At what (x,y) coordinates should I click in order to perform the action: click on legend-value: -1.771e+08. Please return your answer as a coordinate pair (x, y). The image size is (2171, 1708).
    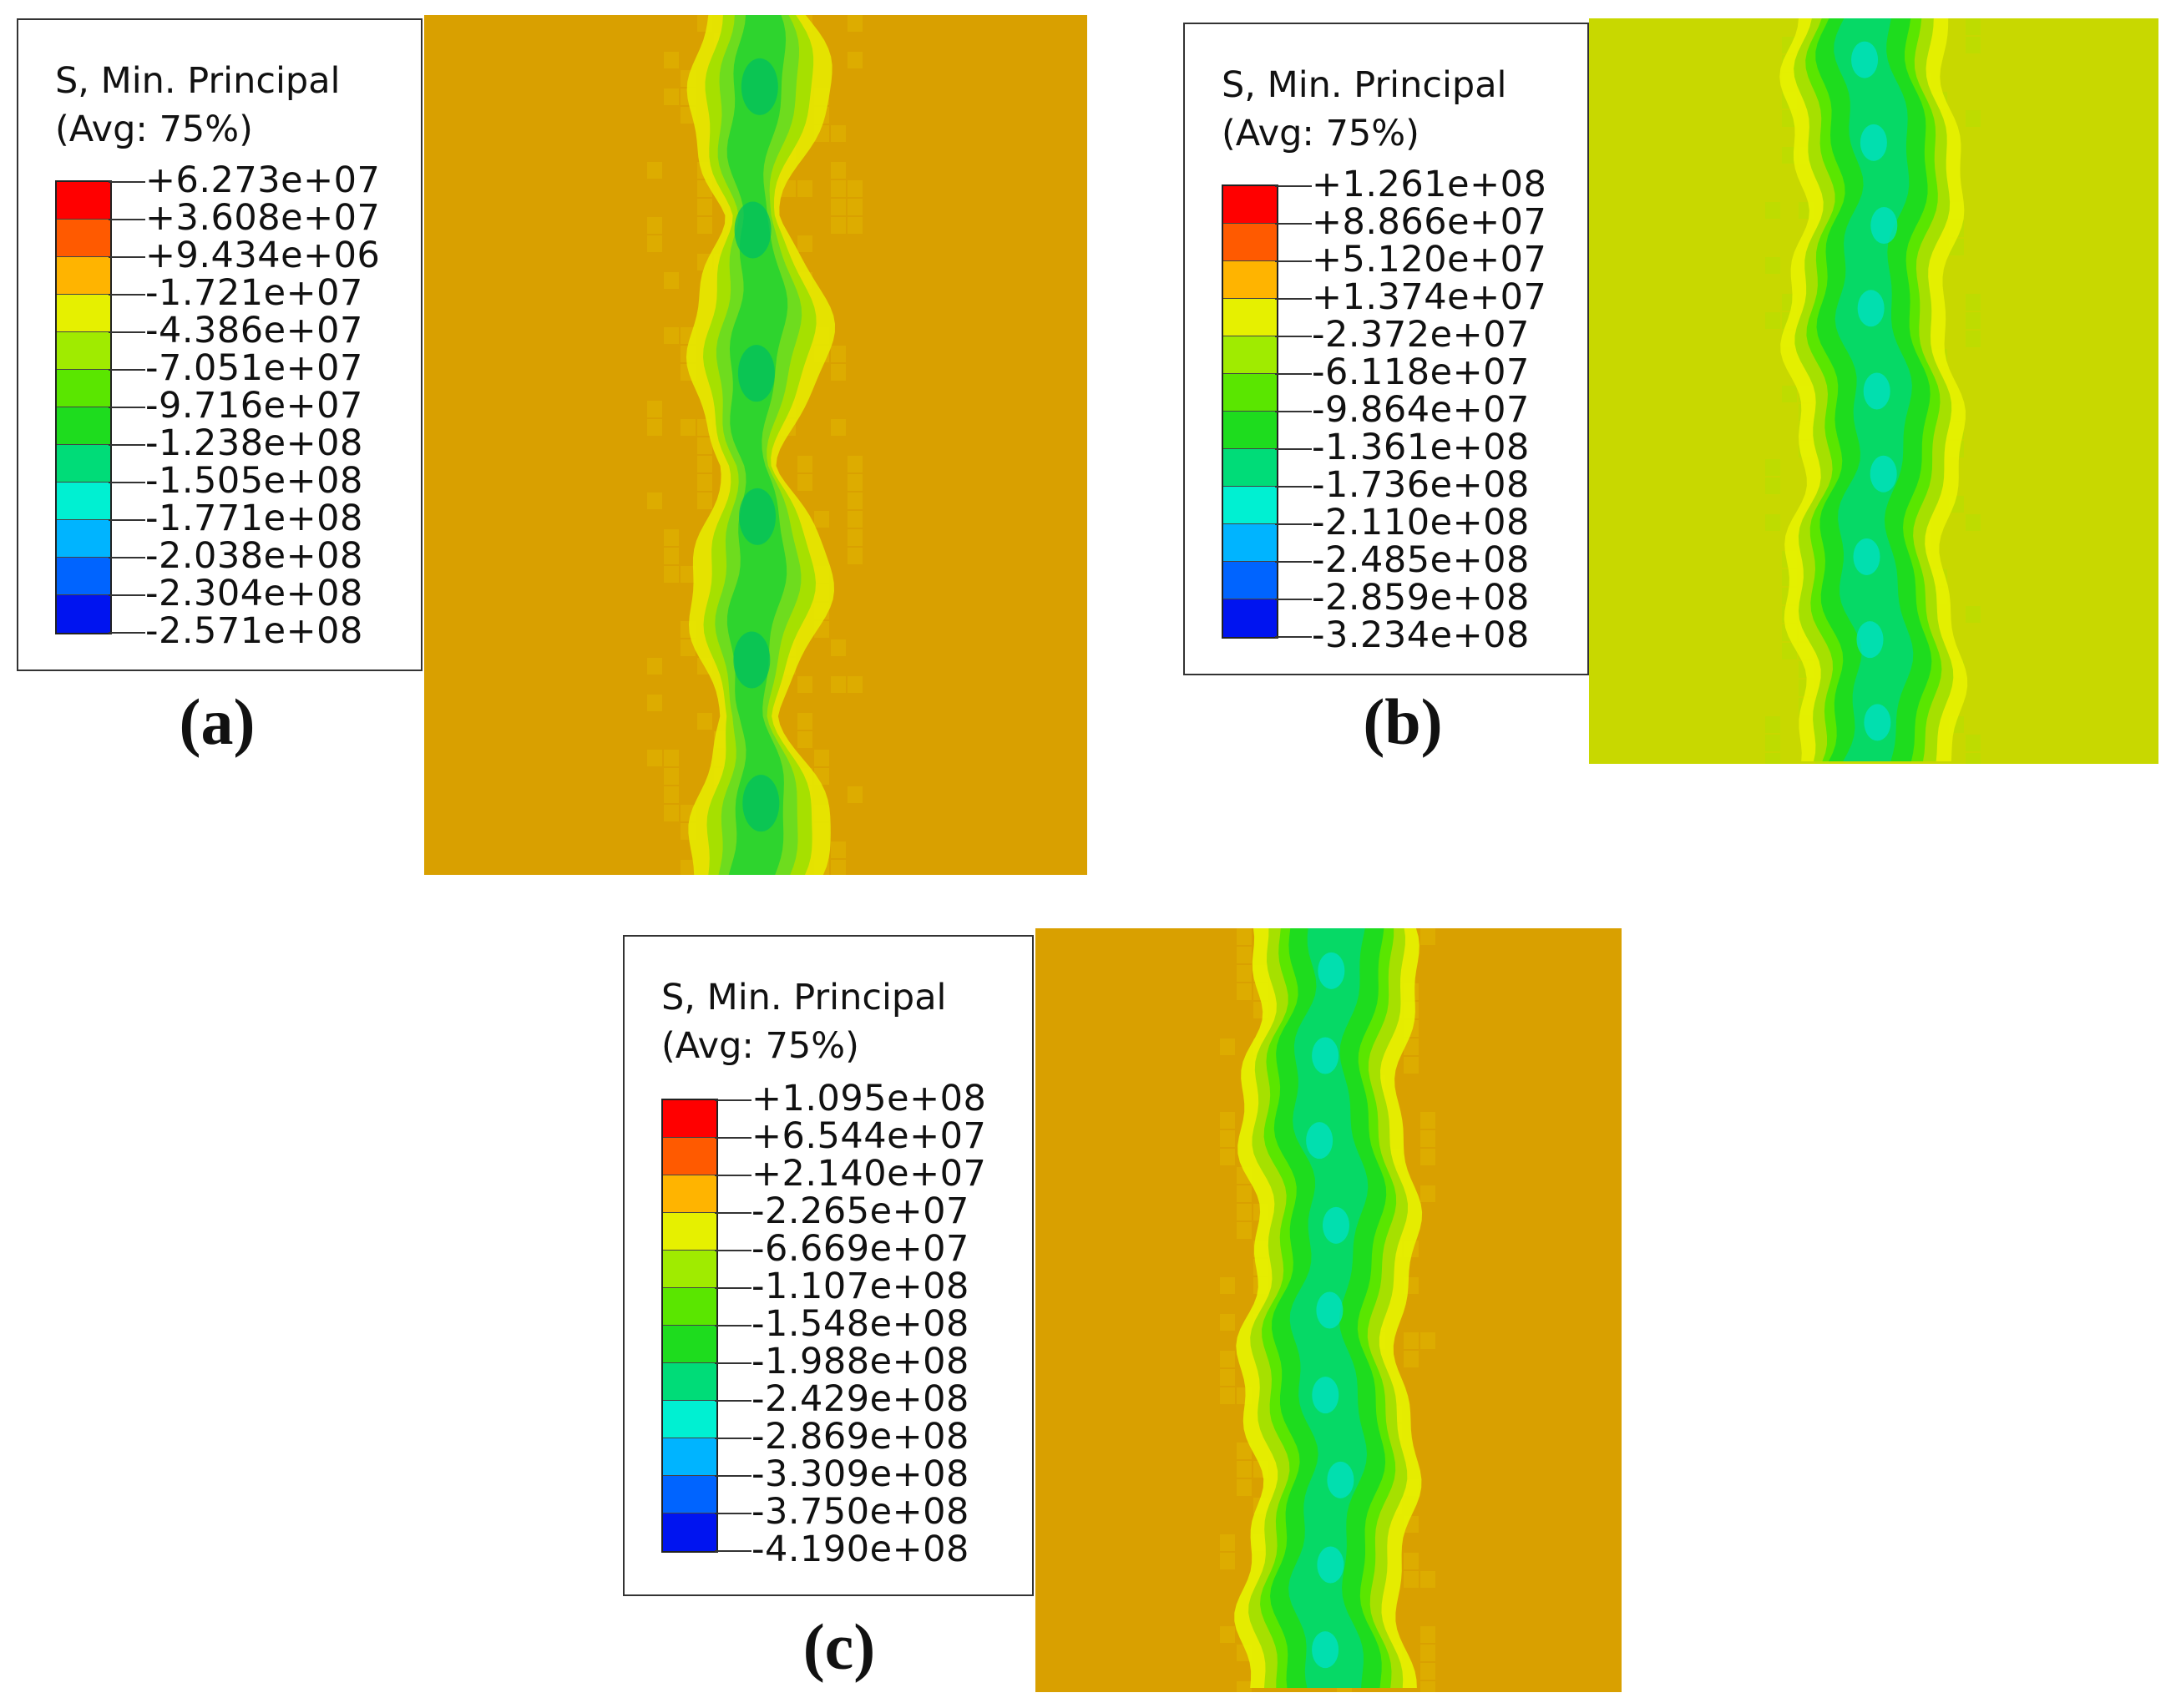
    Looking at the image, I should click on (254, 518).